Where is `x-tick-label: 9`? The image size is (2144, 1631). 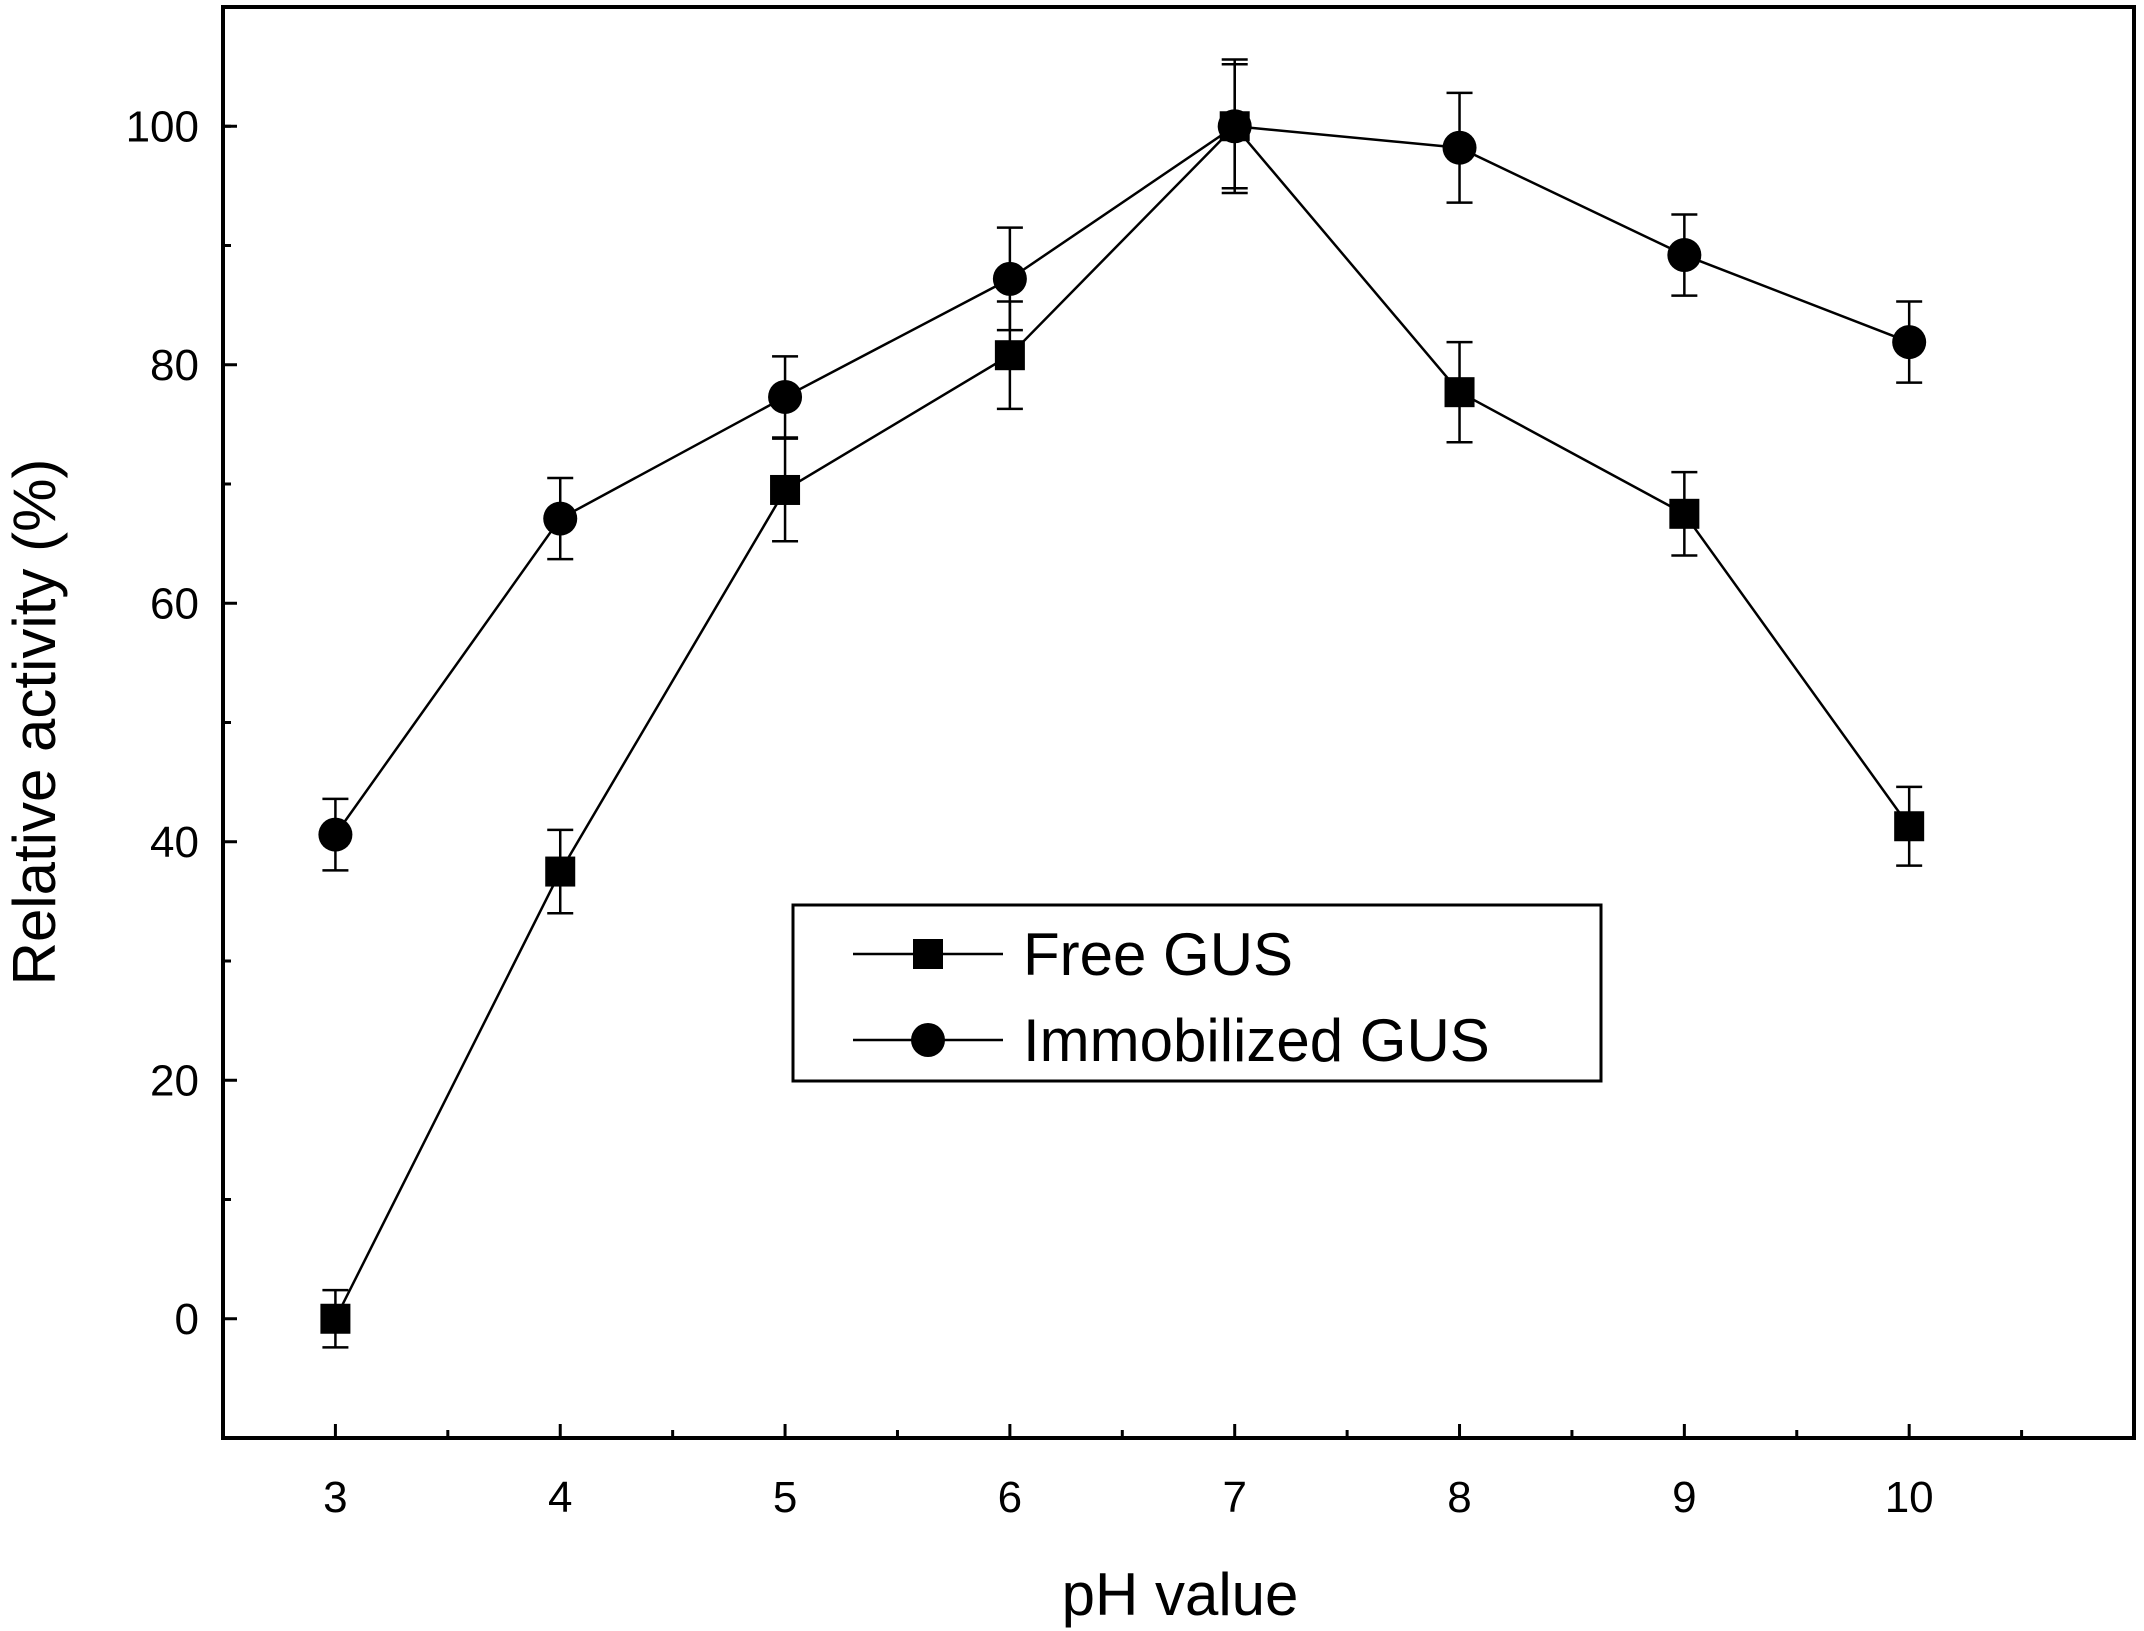 x-tick-label: 9 is located at coordinates (1684, 1497).